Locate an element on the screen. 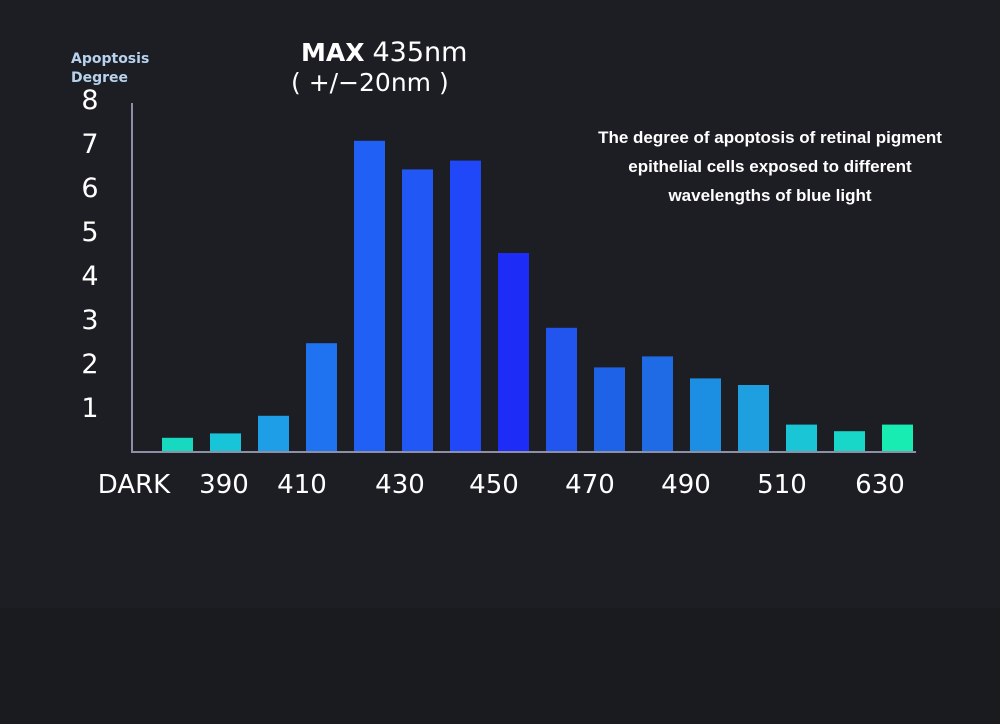 Image resolution: width=1000 pixels, height=724 pixels. y-axis-label: Apoptosis Degree is located at coordinates (110, 69).